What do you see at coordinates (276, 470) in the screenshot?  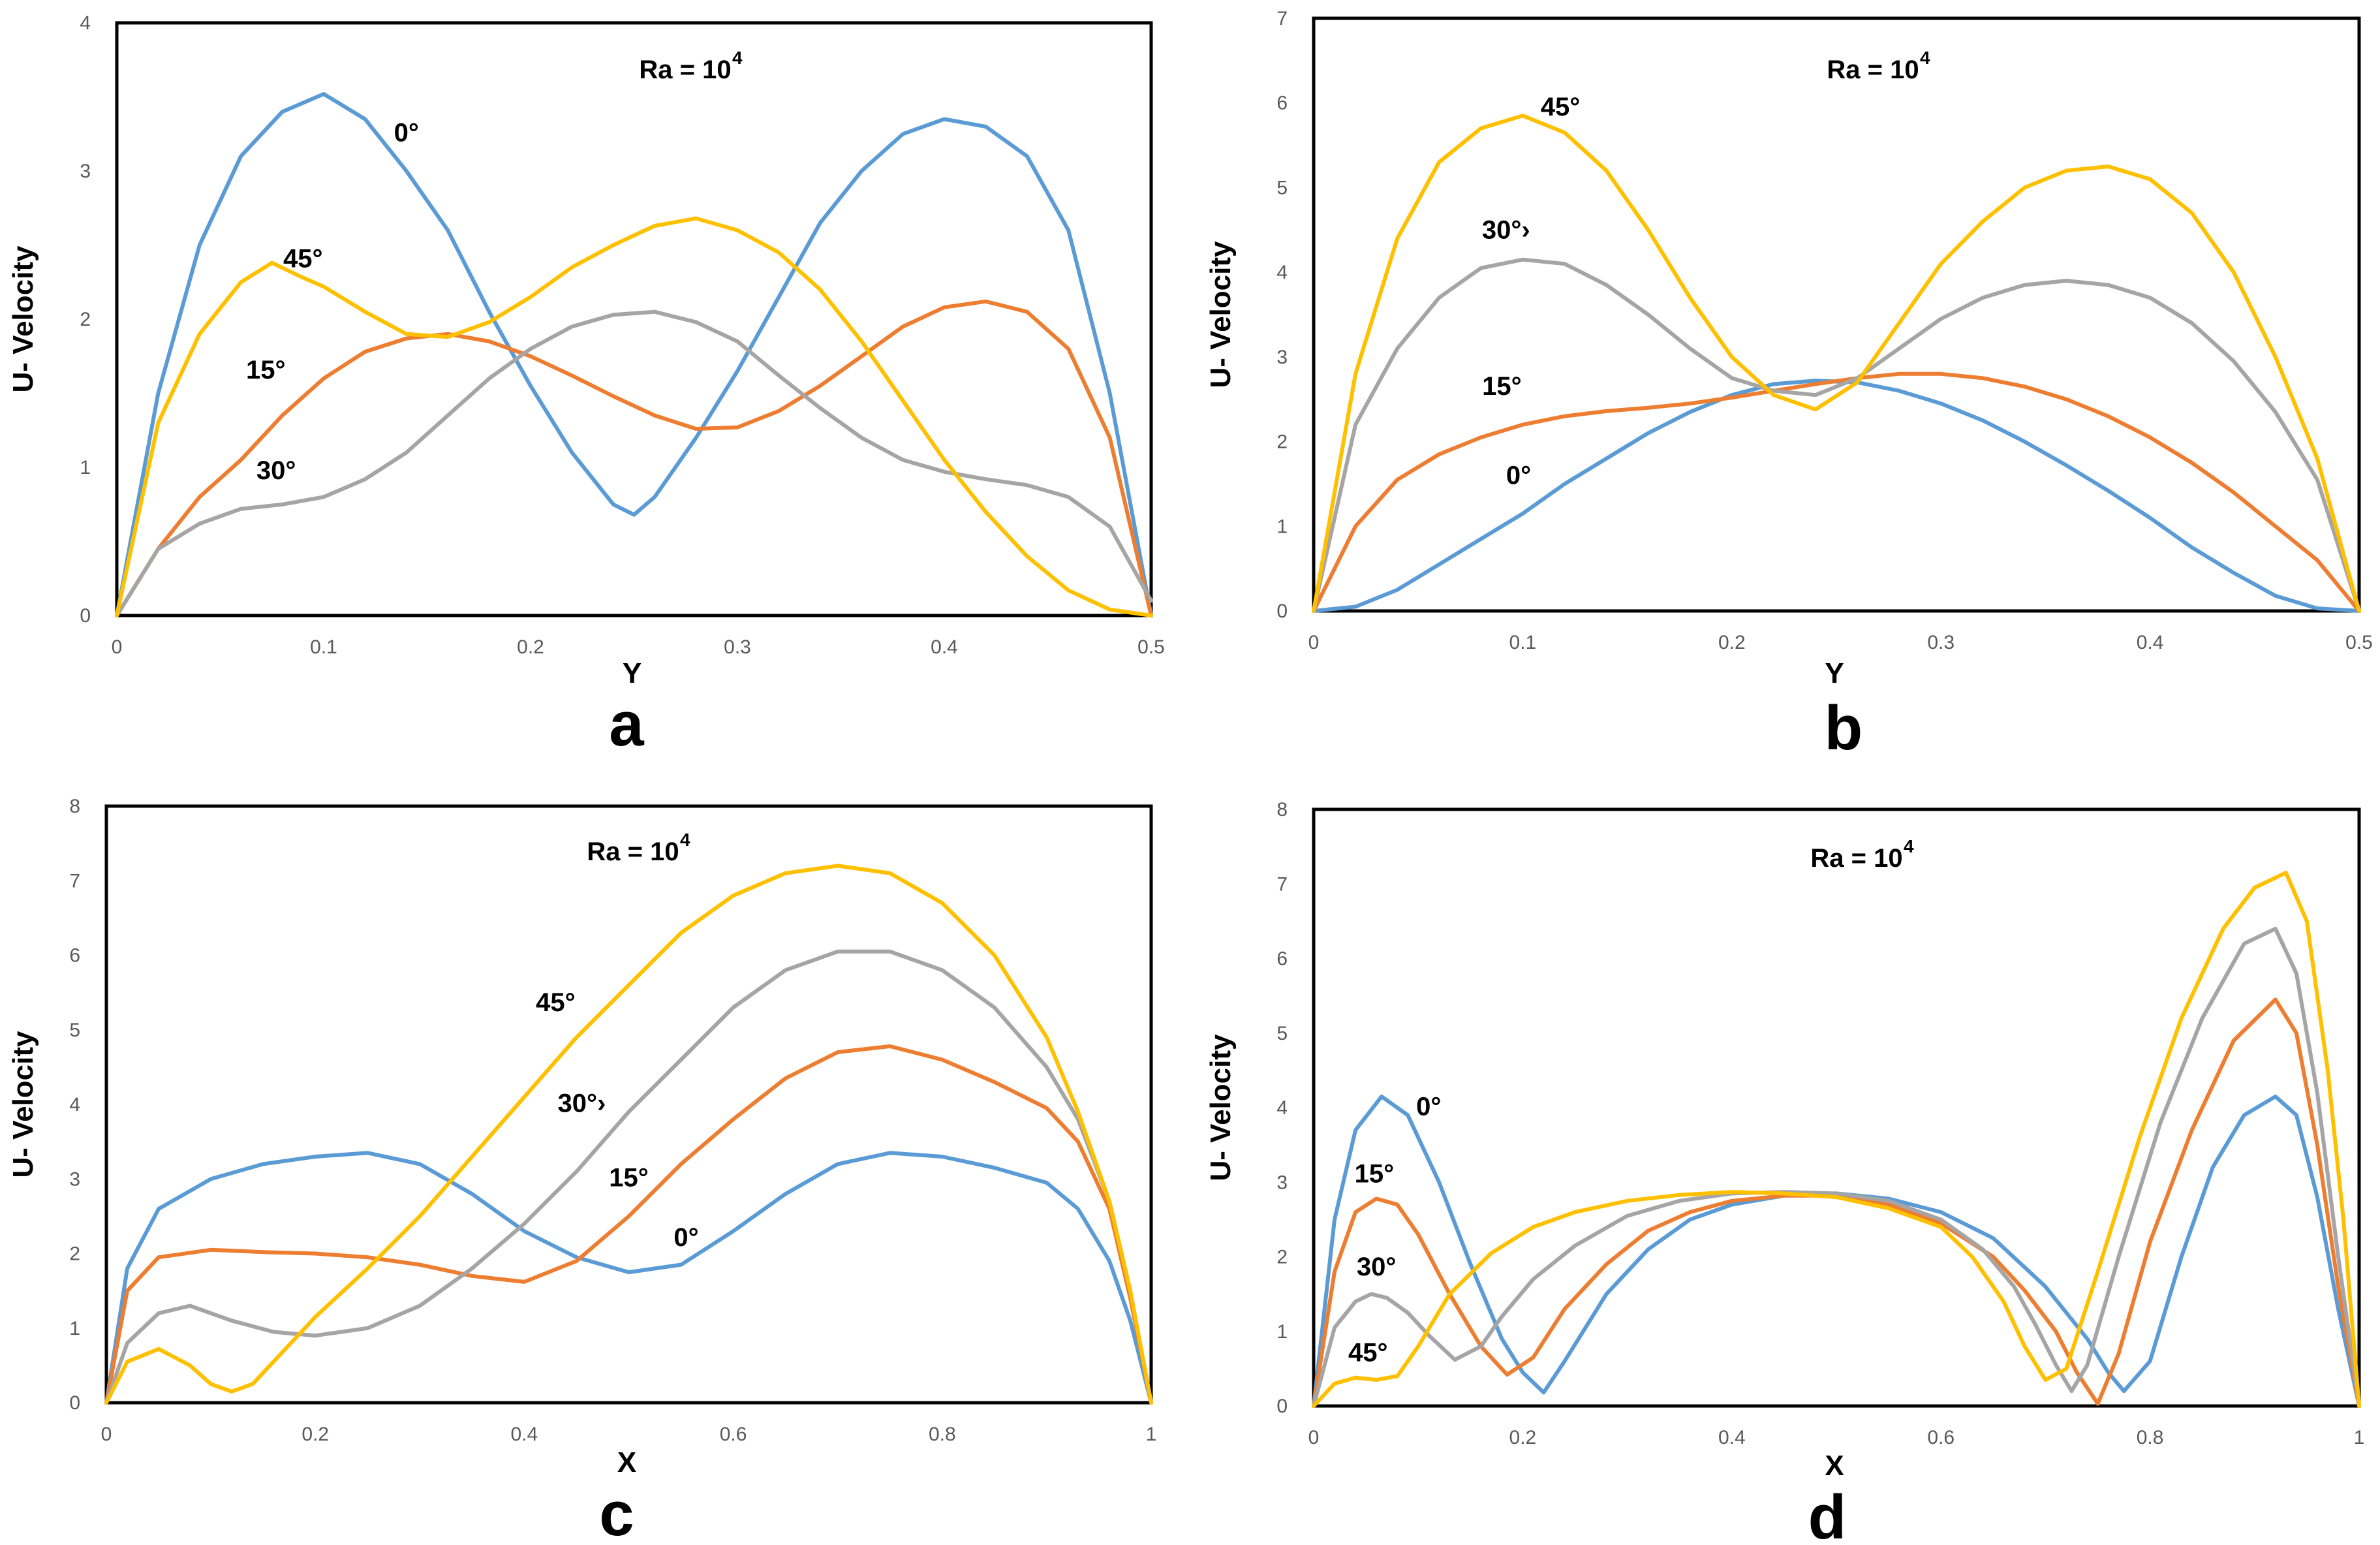 I see `curve-label: 30°` at bounding box center [276, 470].